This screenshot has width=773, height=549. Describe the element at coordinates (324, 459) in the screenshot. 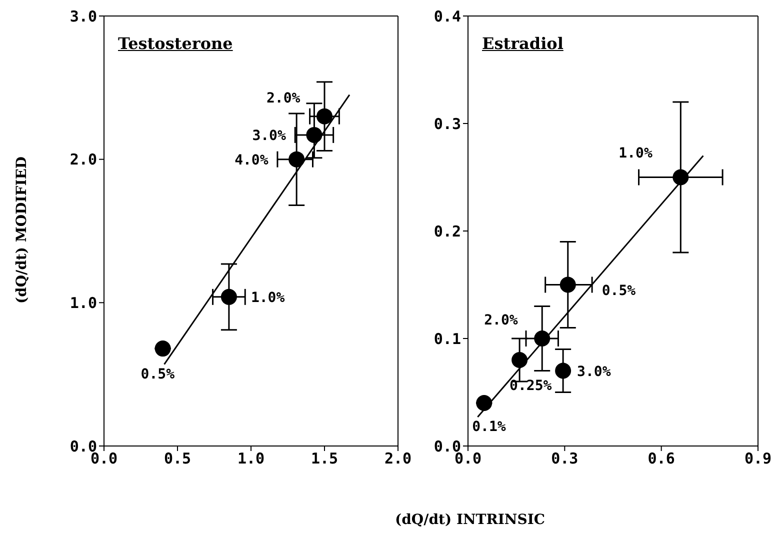

I see `x-tick-label: 1.5` at that location.